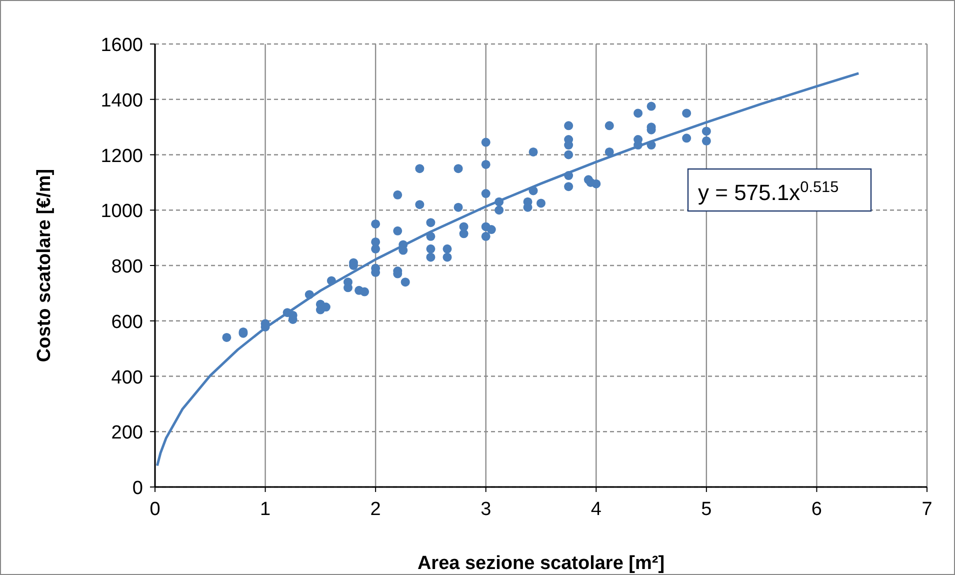 Image resolution: width=955 pixels, height=575 pixels. Describe the element at coordinates (127, 433) in the screenshot. I see `y-tick-label: 200` at that location.